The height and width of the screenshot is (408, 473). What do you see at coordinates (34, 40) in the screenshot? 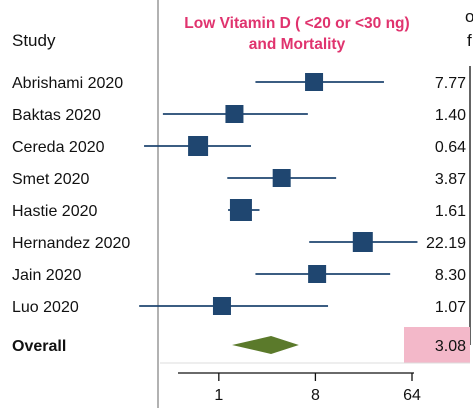
I see `study-column-header: Study` at bounding box center [34, 40].